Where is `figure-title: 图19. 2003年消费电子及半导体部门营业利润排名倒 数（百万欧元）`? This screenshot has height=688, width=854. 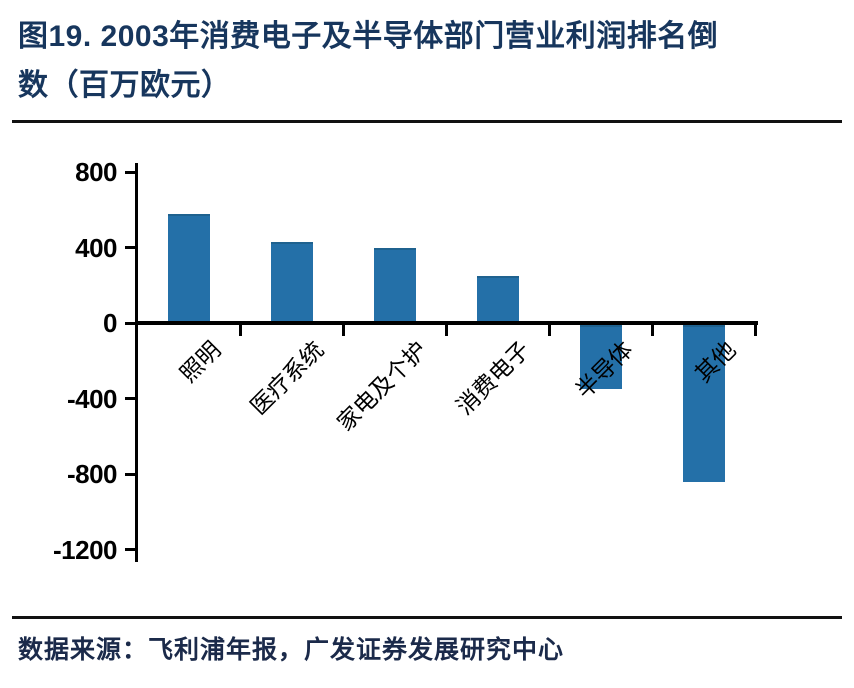
figure-title: 图19. 2003年消费电子及半导体部门营业利润排名倒 数（百万欧元） is located at coordinates (428, 61).